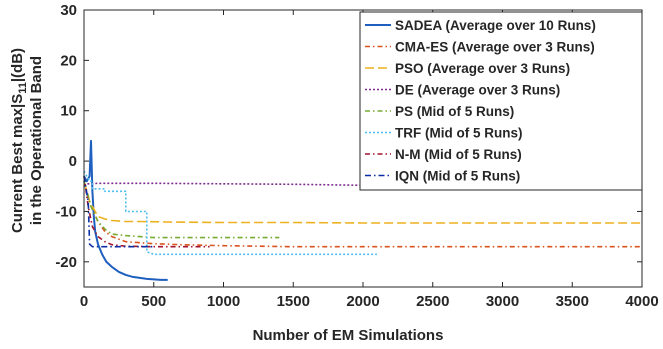  I want to click on y-axis-label-line2: in the Operational Band, so click(36, 140).